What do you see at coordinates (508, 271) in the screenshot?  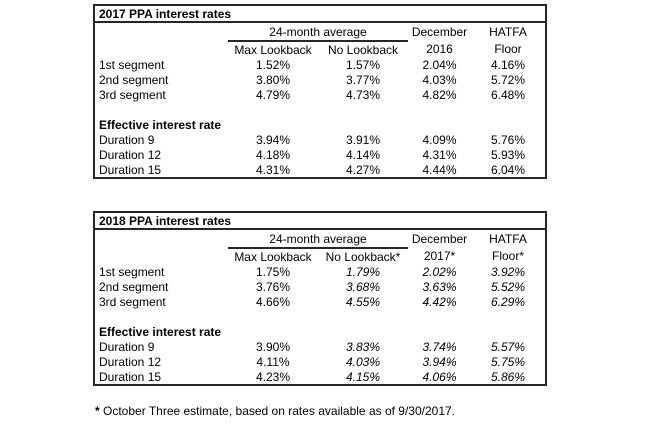 I see `rate-value: 3.92%` at bounding box center [508, 271].